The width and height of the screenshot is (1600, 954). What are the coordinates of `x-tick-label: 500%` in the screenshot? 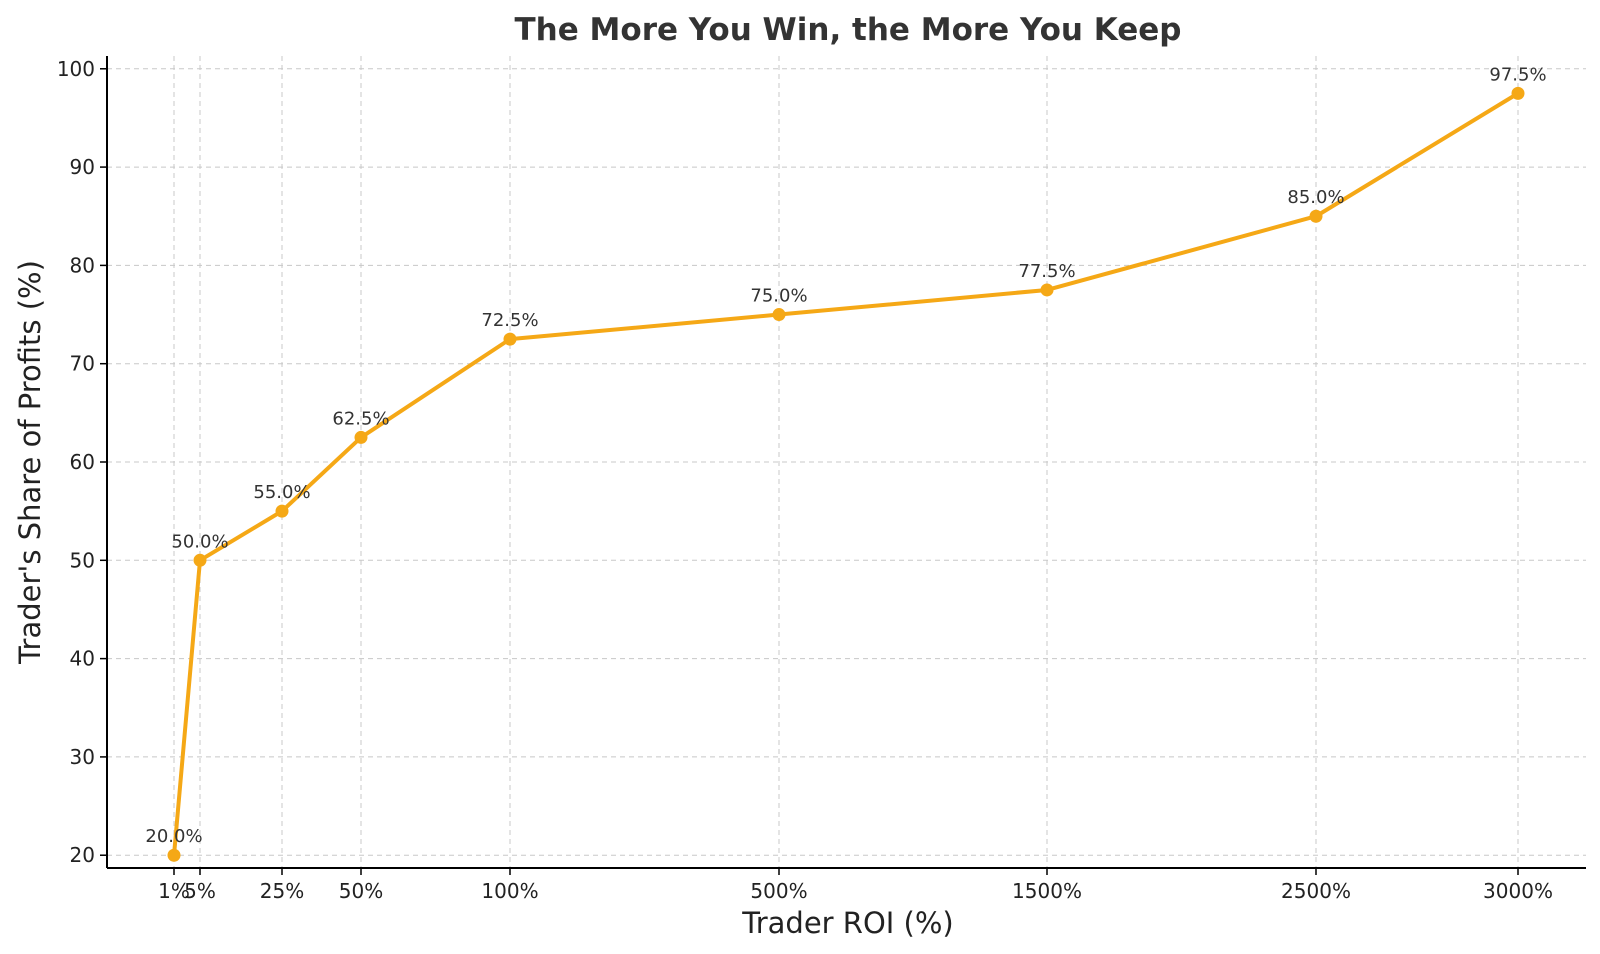 It's located at (778, 891).